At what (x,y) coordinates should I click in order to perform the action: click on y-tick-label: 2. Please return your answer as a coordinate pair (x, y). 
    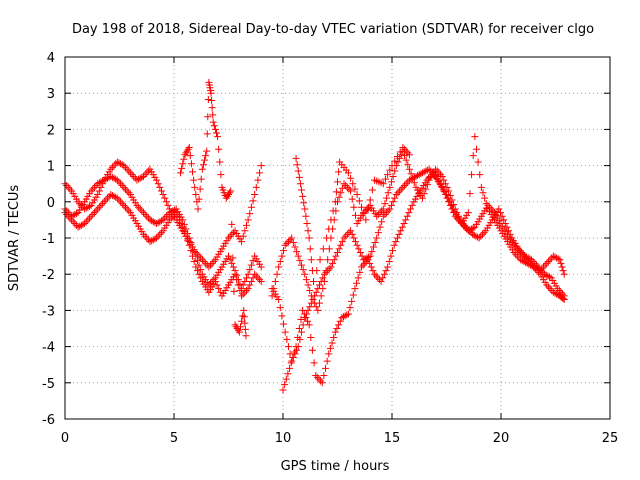
    Looking at the image, I should click on (51, 130).